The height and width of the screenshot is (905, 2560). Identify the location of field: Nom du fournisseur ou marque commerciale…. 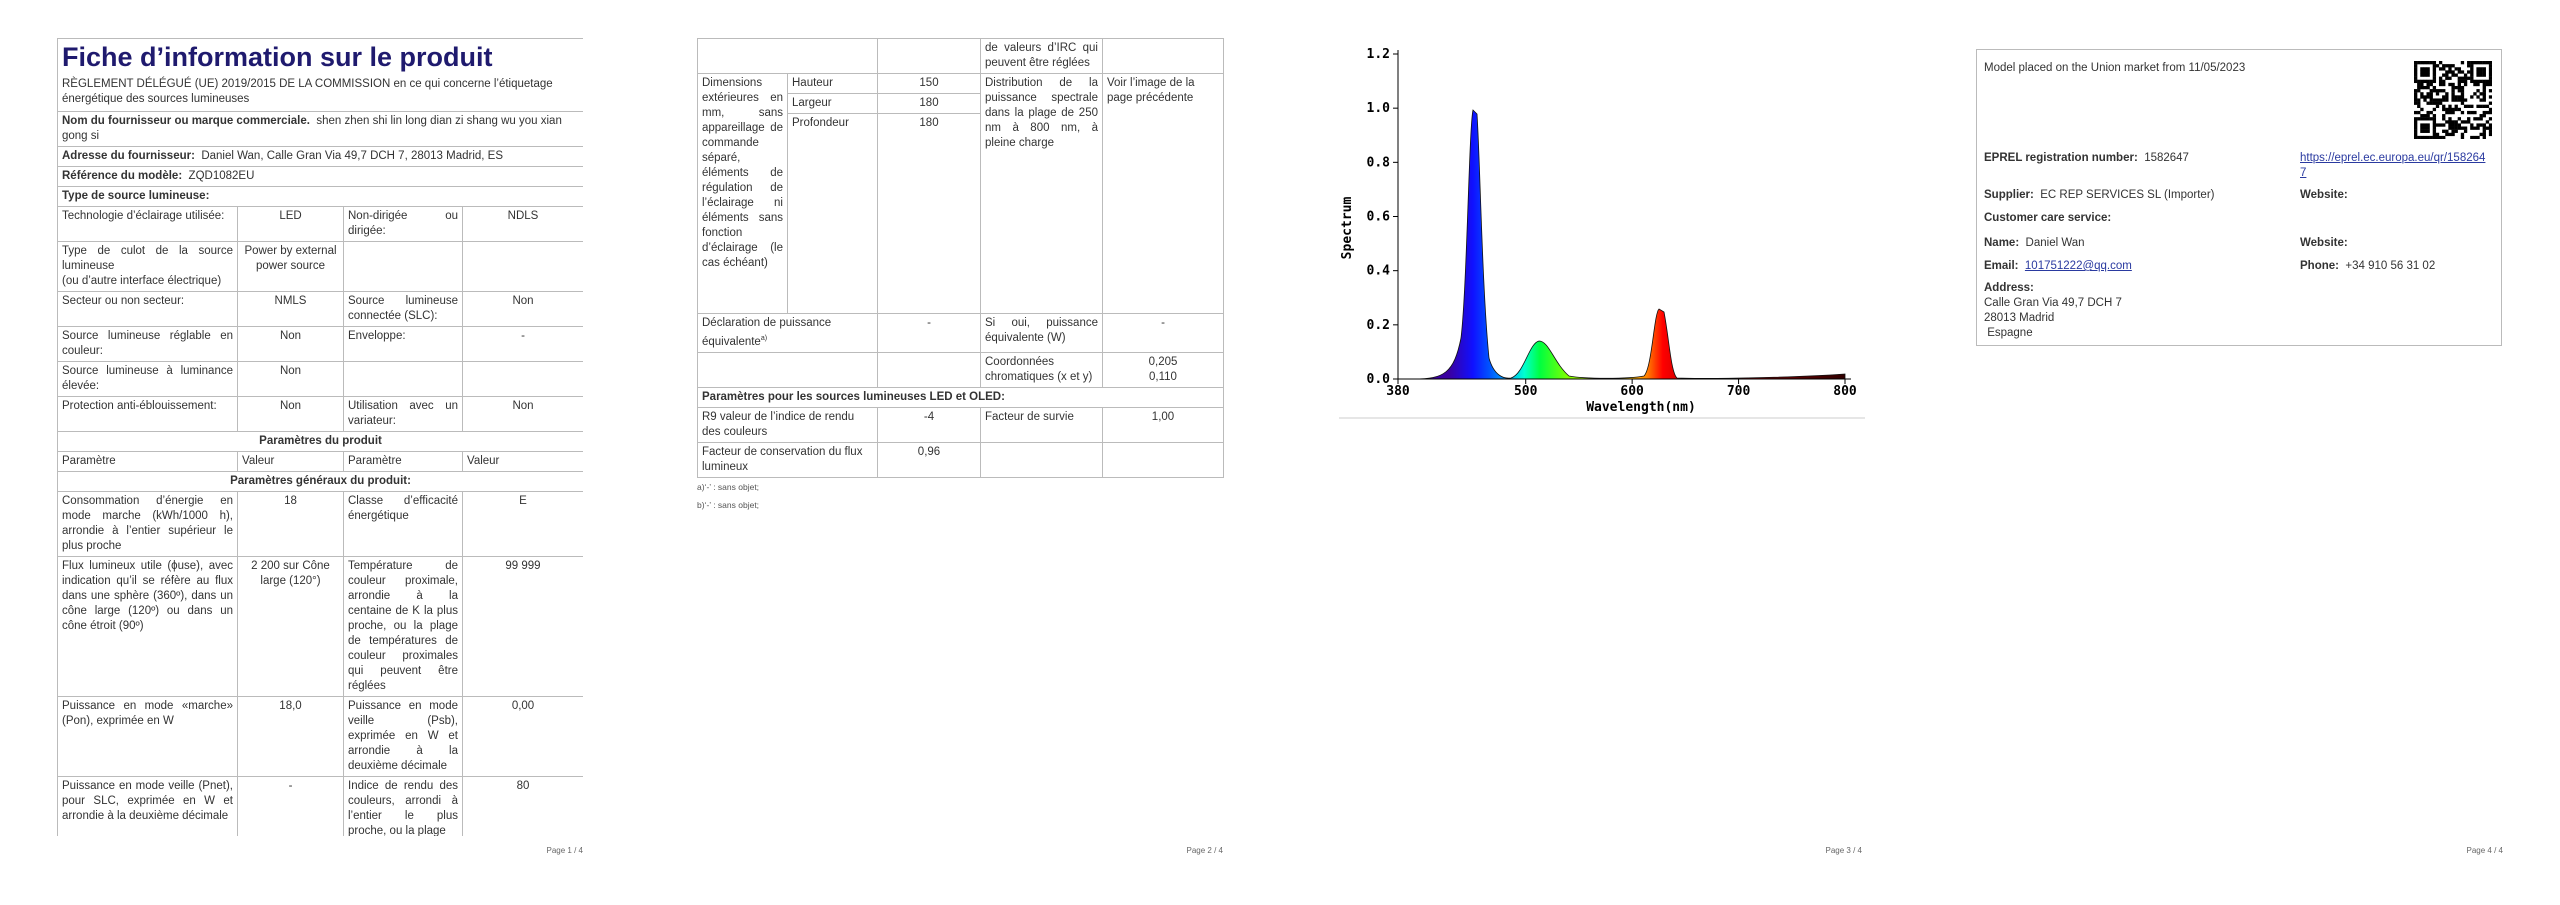
(320, 129).